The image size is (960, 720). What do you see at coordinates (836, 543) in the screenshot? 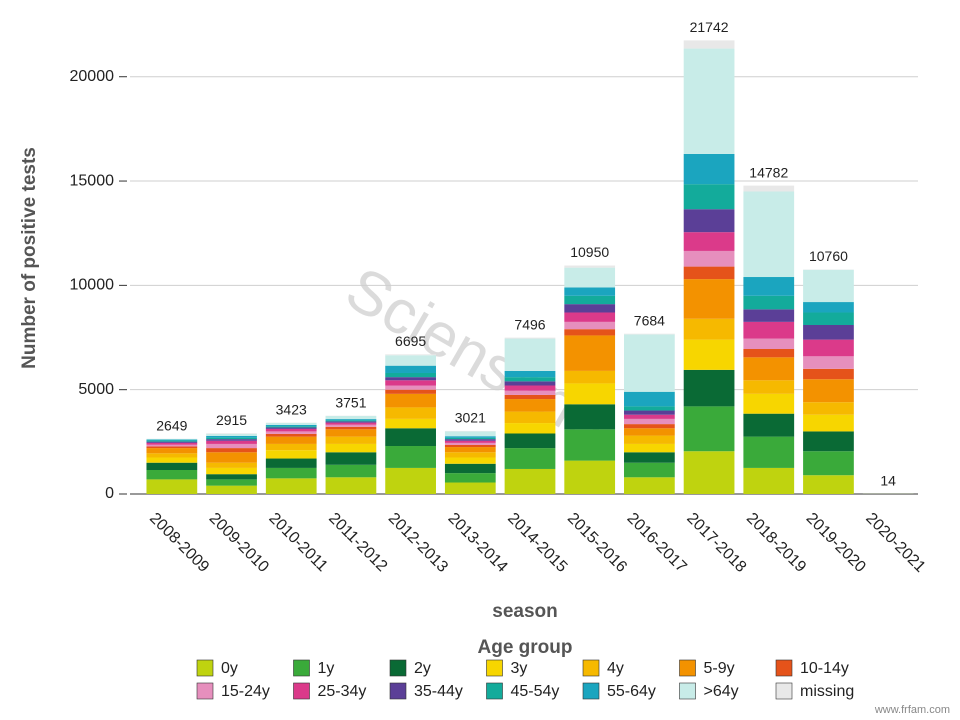
I see `x-tick-label: 2019-2020` at bounding box center [836, 543].